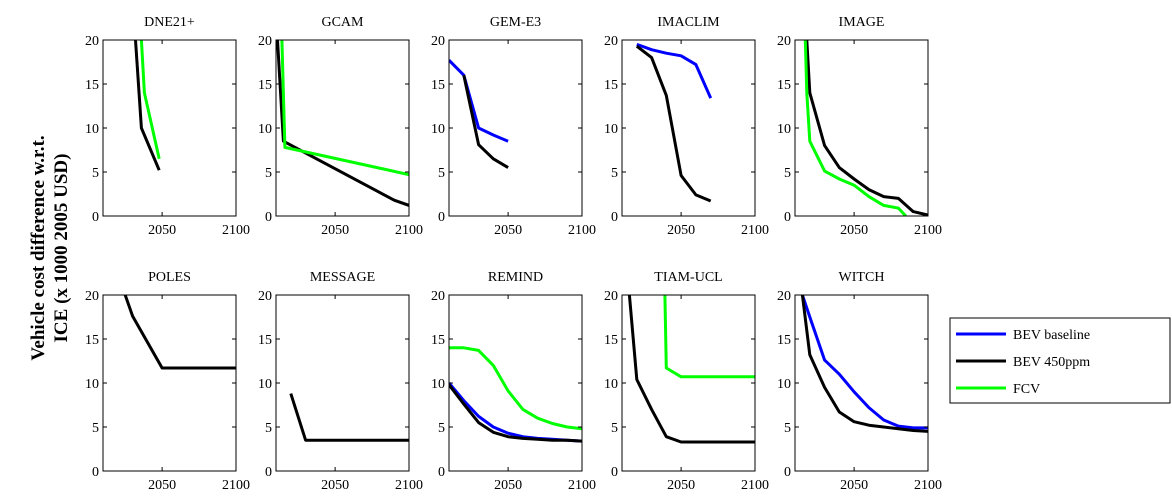 The image size is (1172, 499). I want to click on panel-title-remind: REMIND, so click(515, 277).